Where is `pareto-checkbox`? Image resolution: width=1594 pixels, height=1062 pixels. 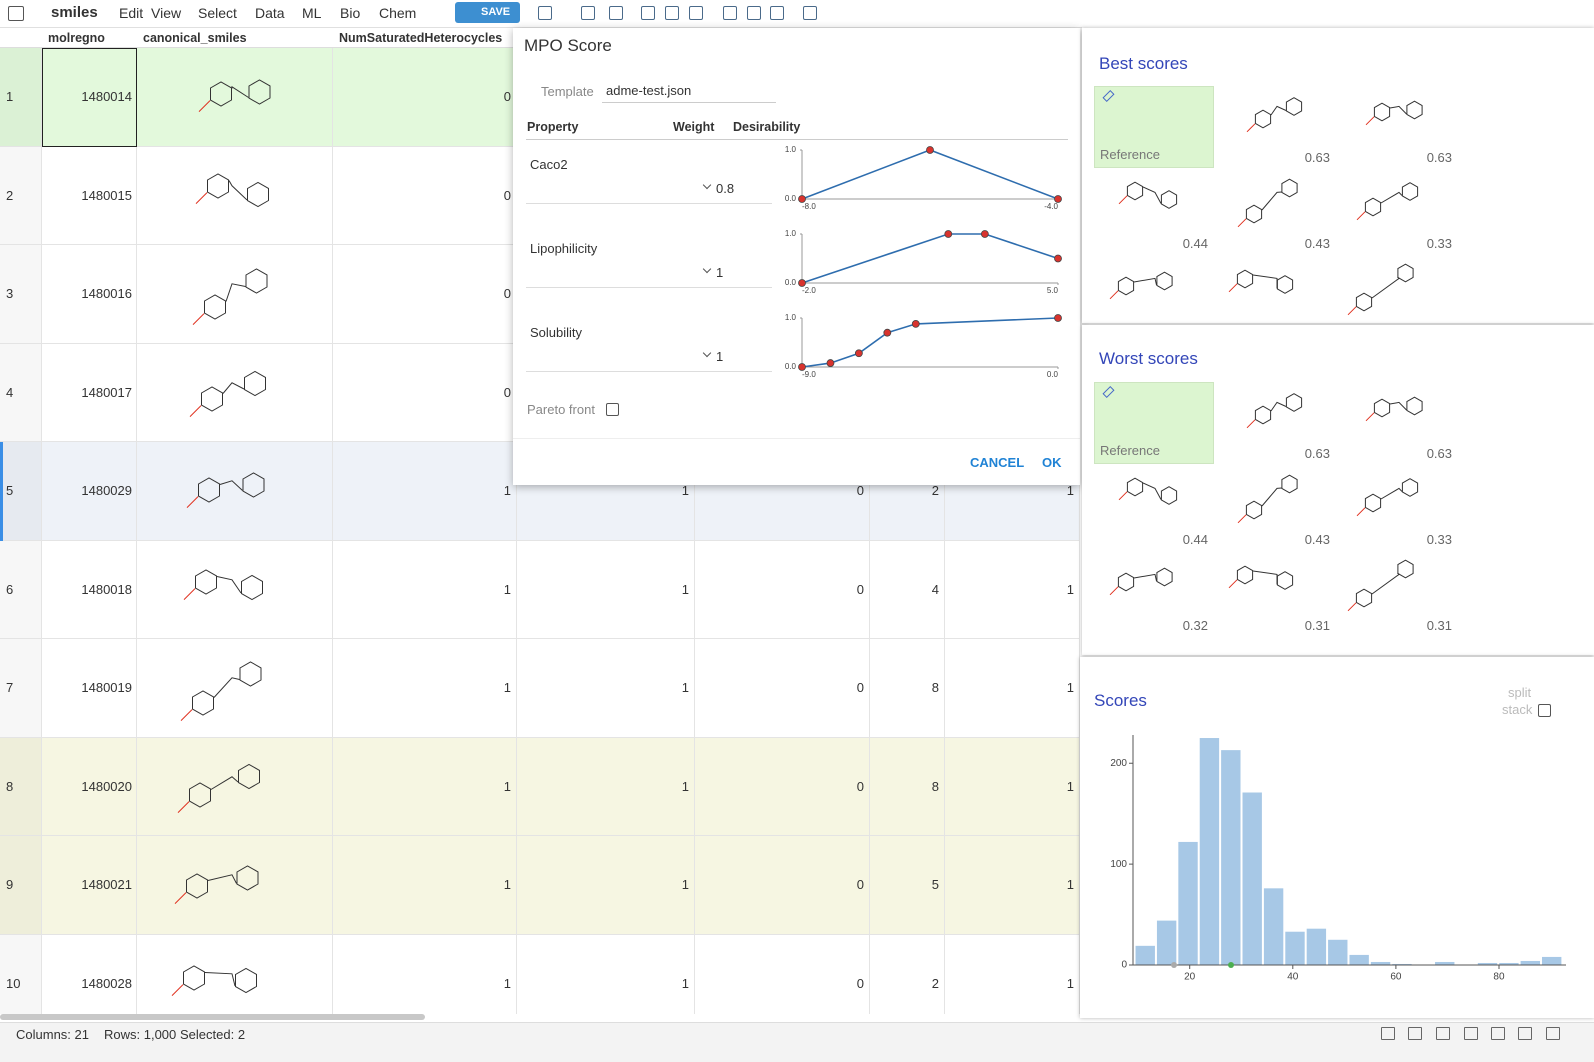
pareto-checkbox is located at coordinates (612, 409).